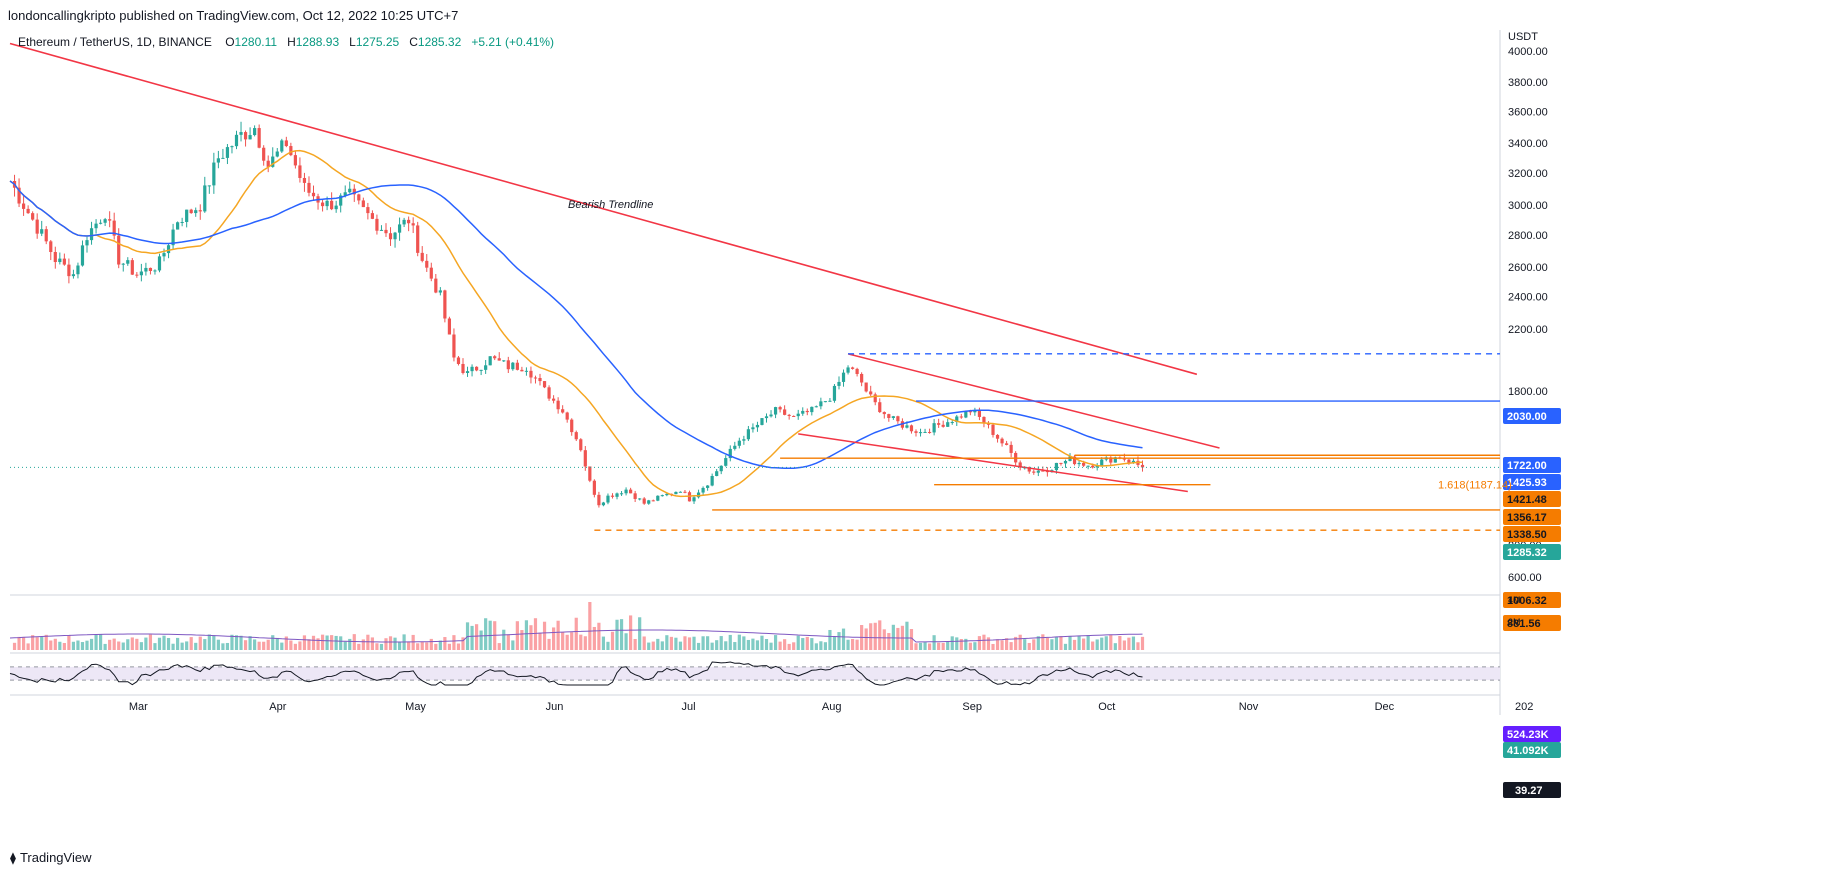 The width and height of the screenshot is (1834, 880). I want to click on tradingview-brand: ⧫ TradingView, so click(50, 857).